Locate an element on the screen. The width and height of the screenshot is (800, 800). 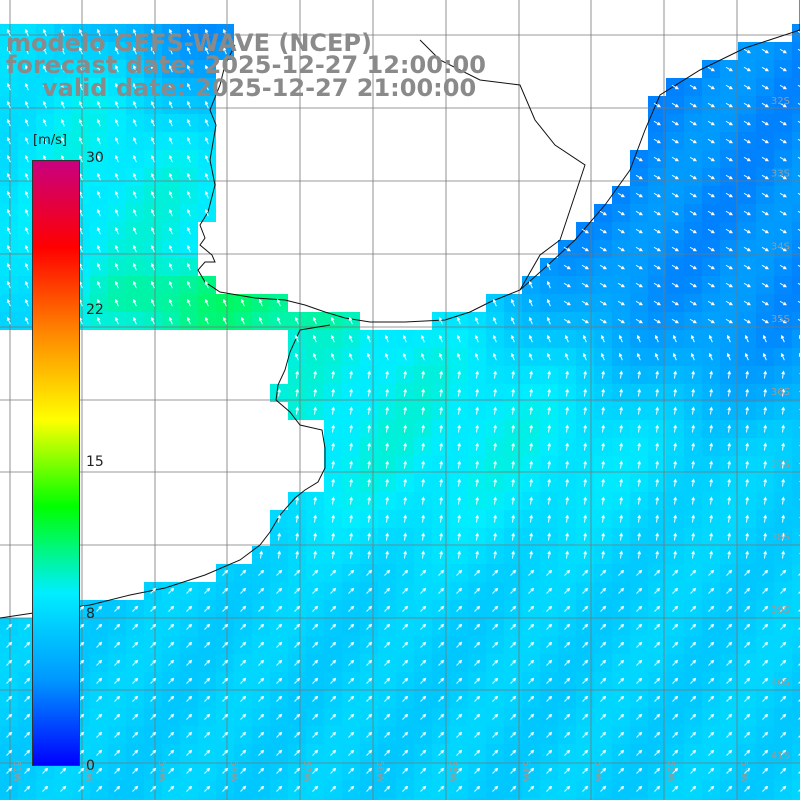
colorbar-tick-0: 0 is located at coordinates (90, 766).